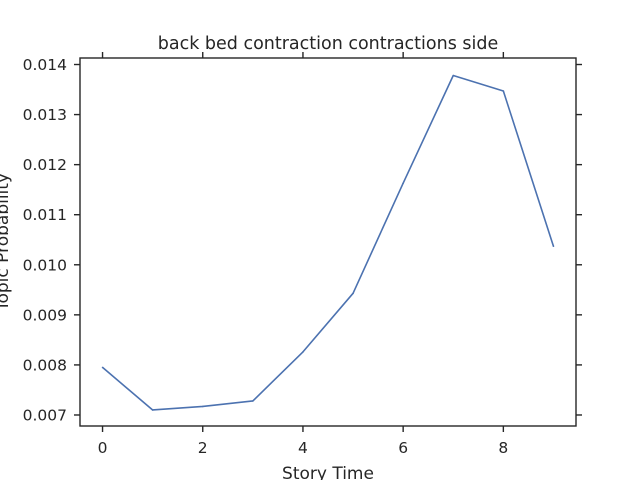 Image resolution: width=640 pixels, height=480 pixels. What do you see at coordinates (6, 242) in the screenshot?
I see `y-axis-label: Topic Probability` at bounding box center [6, 242].